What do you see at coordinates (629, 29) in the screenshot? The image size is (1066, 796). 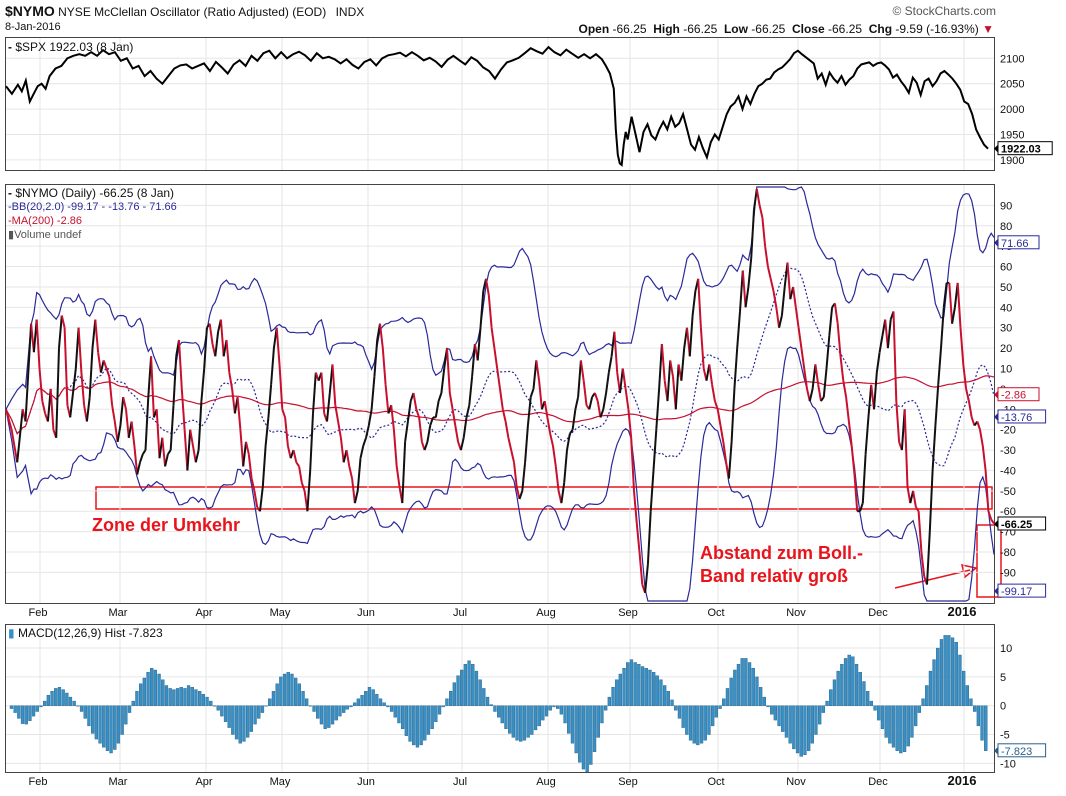 I see `open-value: -66.25` at bounding box center [629, 29].